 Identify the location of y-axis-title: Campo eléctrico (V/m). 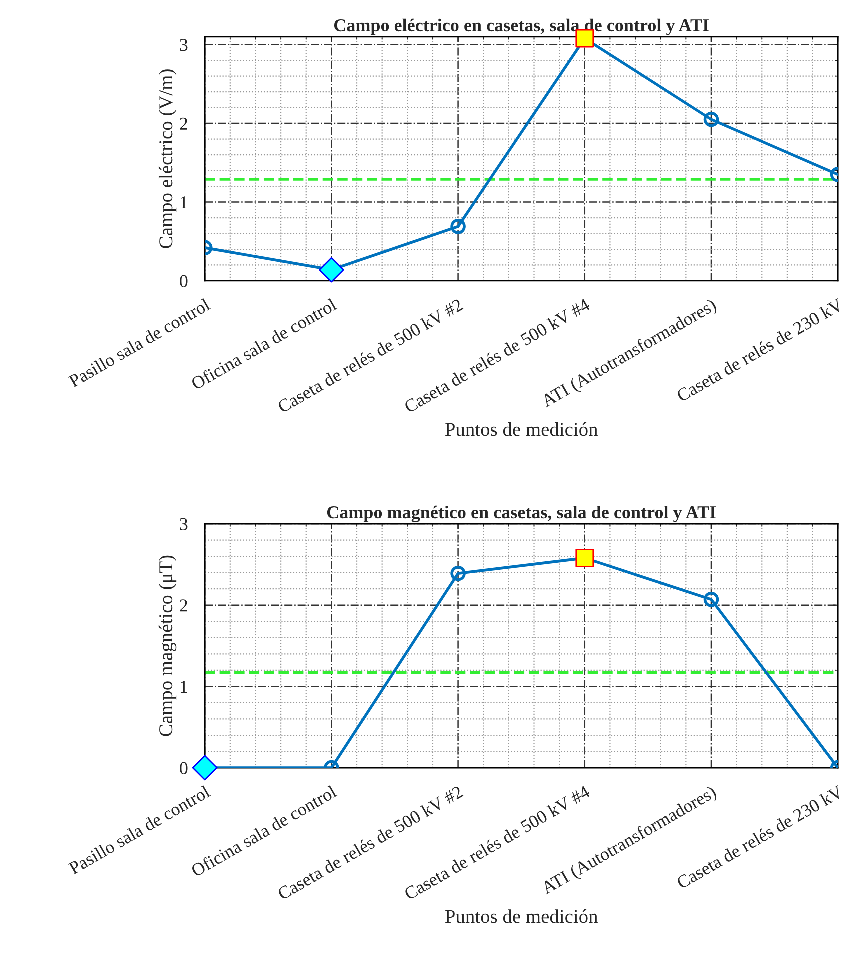
(167, 159).